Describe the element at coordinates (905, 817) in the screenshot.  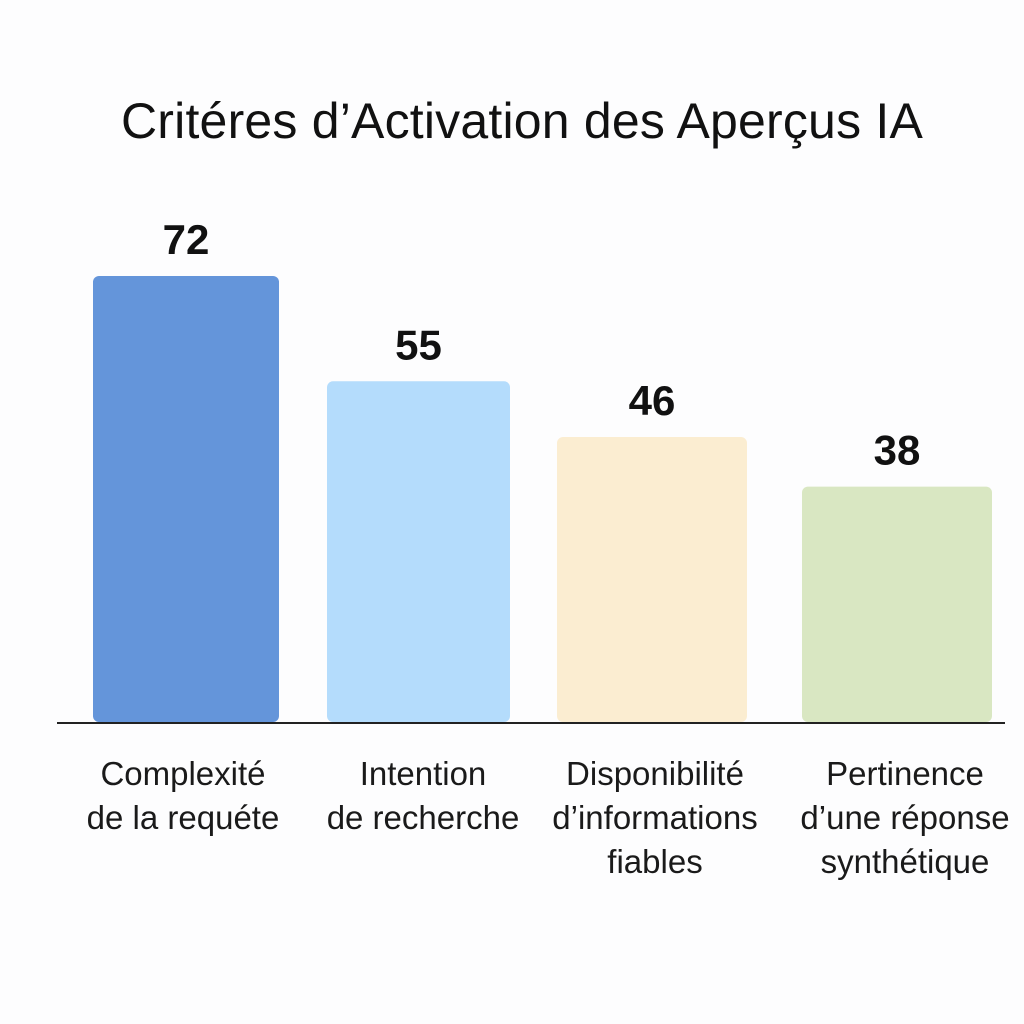
I see `category-label: Pertinence d’une réponse synthétique` at that location.